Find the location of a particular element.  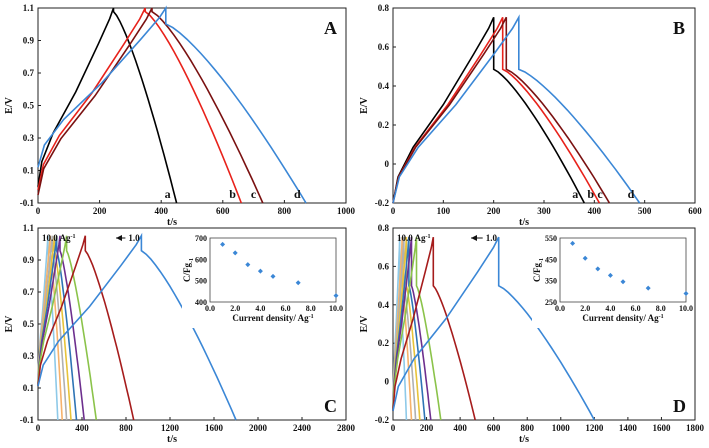

y-tick-label: 0 is located at coordinates (387, 382).